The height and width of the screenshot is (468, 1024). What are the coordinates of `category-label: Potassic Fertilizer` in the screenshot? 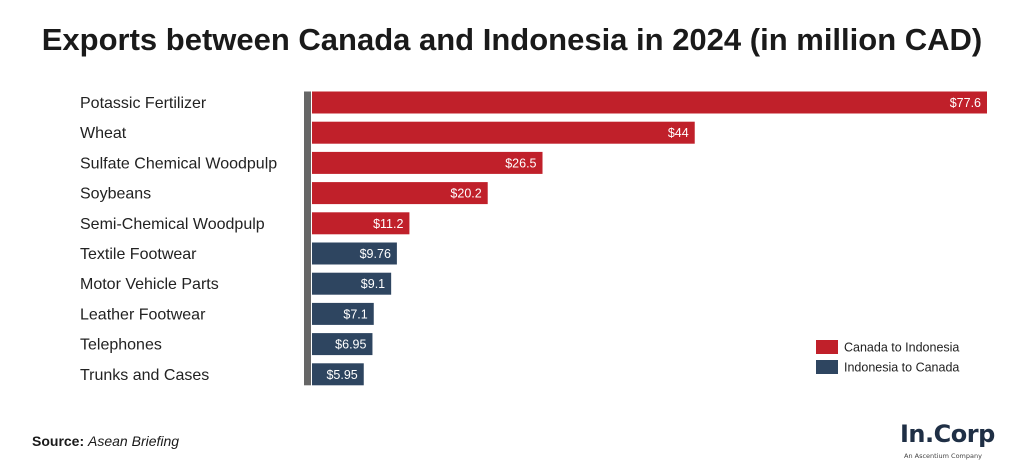 It's located at (143, 103).